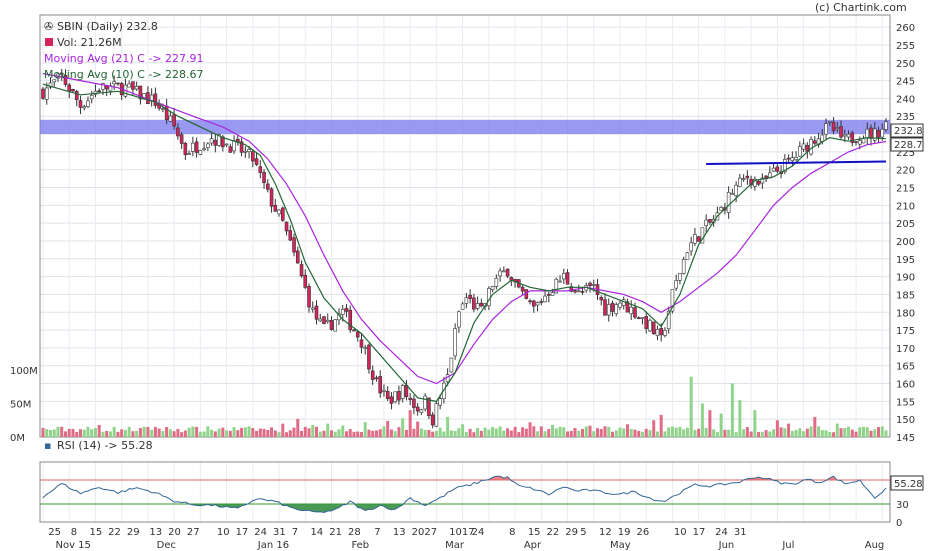 This screenshot has width=930, height=551. What do you see at coordinates (583, 532) in the screenshot?
I see `day-tick-label: 5` at bounding box center [583, 532].